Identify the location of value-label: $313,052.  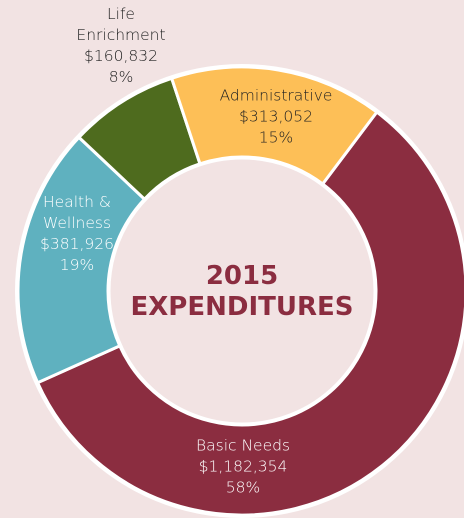
(276, 116).